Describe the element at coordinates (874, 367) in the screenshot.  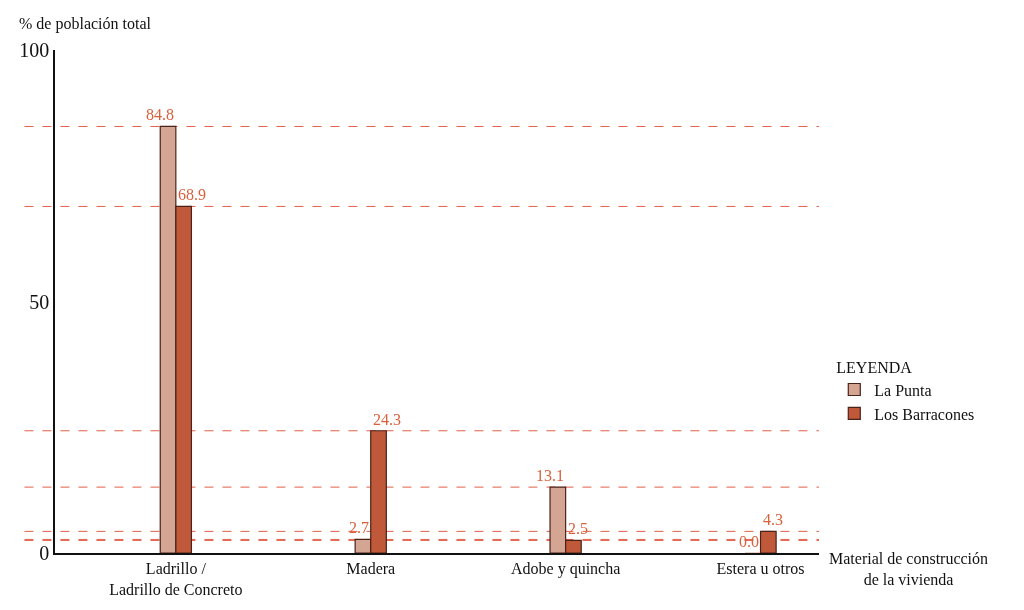
I see `legend-title: LEYENDA` at that location.